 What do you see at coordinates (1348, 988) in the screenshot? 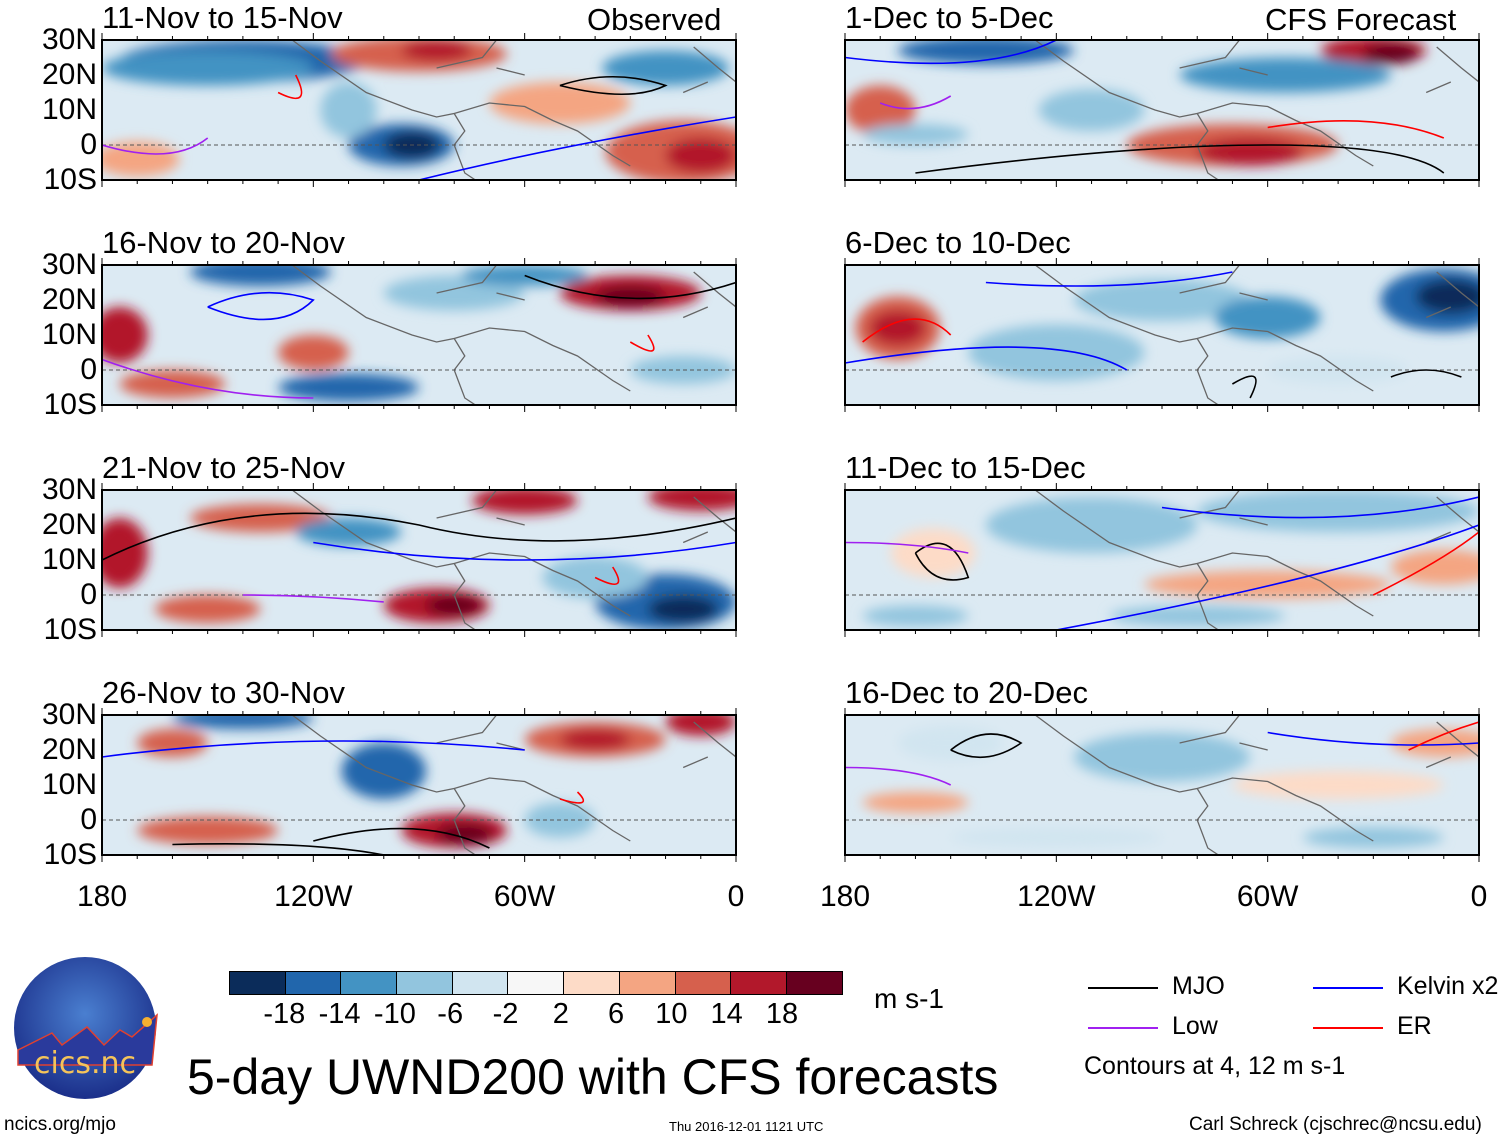
I see `legend-line-kelvin-x2` at bounding box center [1348, 988].